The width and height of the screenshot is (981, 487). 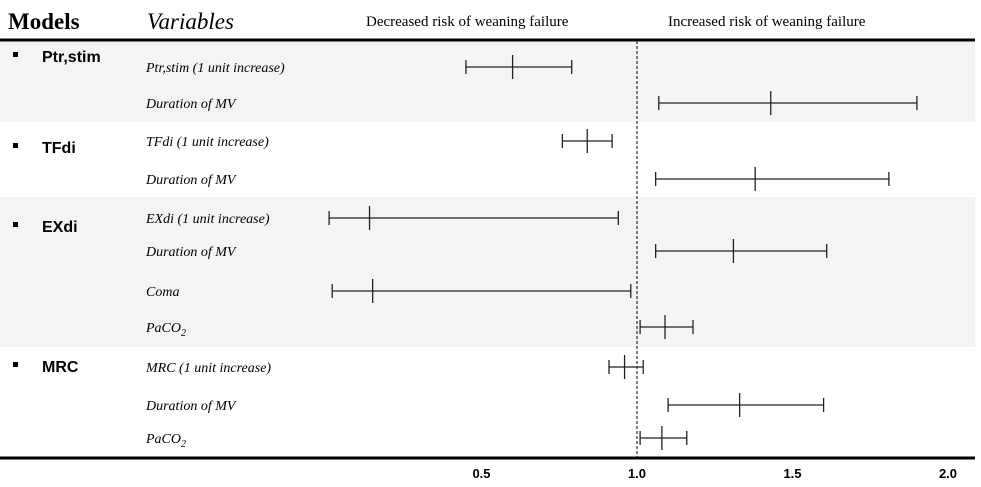 What do you see at coordinates (792, 473) in the screenshot?
I see `x-tick-label: 1.5` at bounding box center [792, 473].